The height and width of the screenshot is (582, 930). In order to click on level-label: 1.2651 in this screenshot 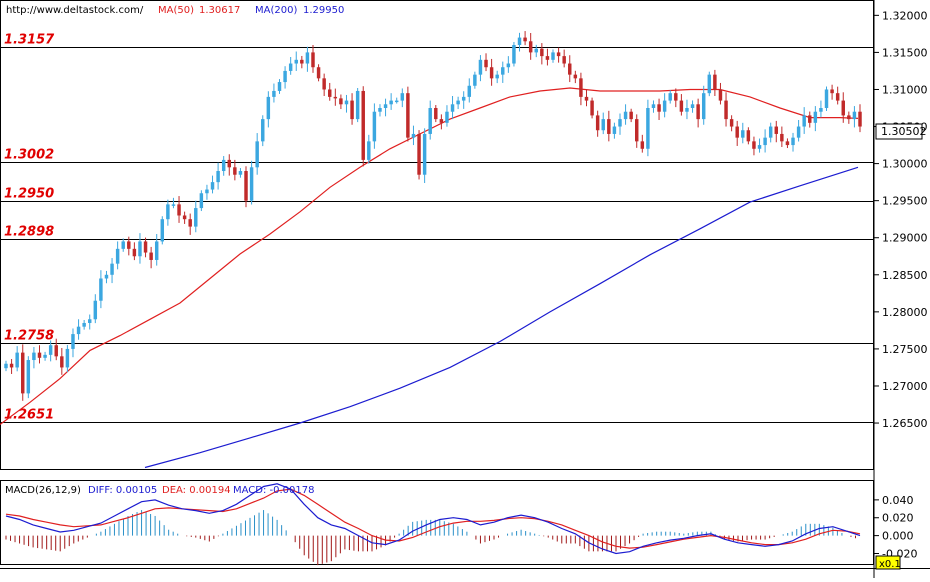, I will do `click(29, 415)`.